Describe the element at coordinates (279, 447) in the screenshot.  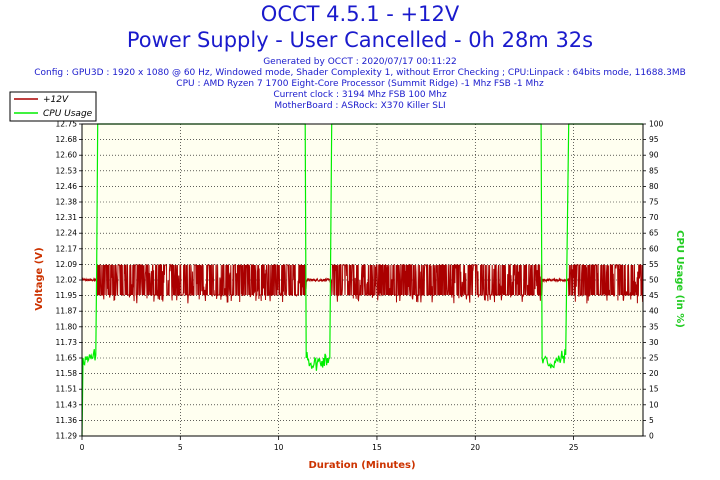
I see `x-tick-label: 10` at that location.